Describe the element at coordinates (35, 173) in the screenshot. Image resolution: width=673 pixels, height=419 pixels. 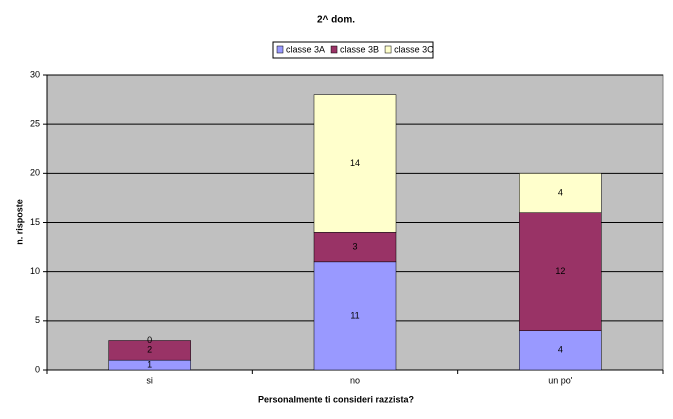
I see `y-tick-label: 20` at that location.